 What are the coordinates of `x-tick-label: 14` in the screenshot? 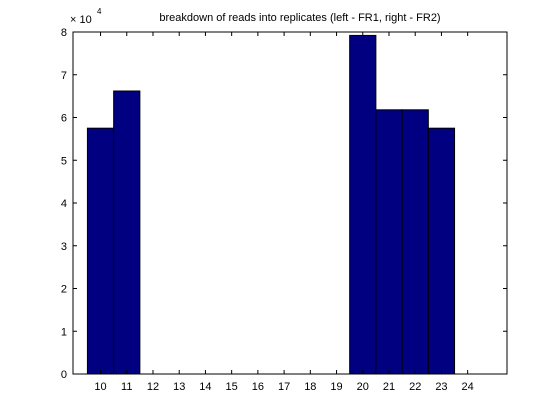 It's located at (205, 387).